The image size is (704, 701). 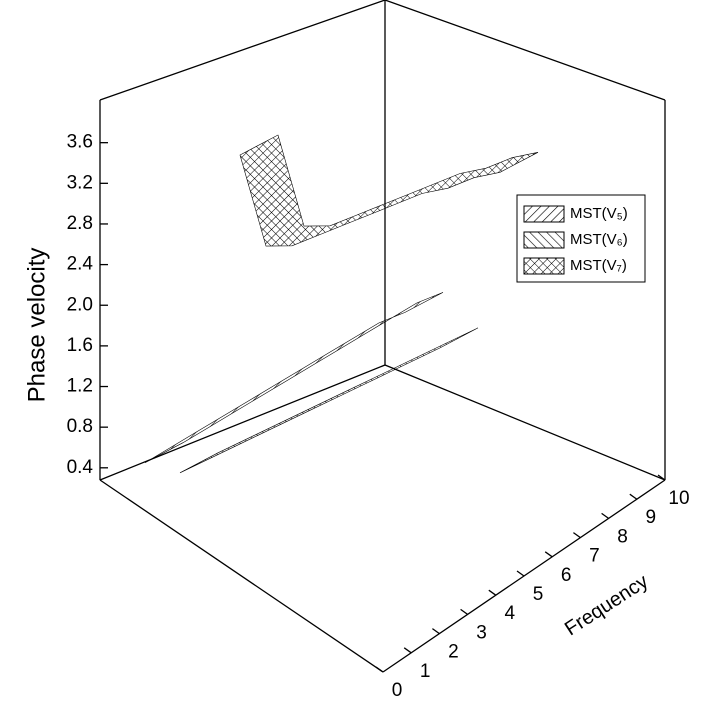 What do you see at coordinates (599, 239) in the screenshot?
I see `legend-label: MST(V₆)` at bounding box center [599, 239].